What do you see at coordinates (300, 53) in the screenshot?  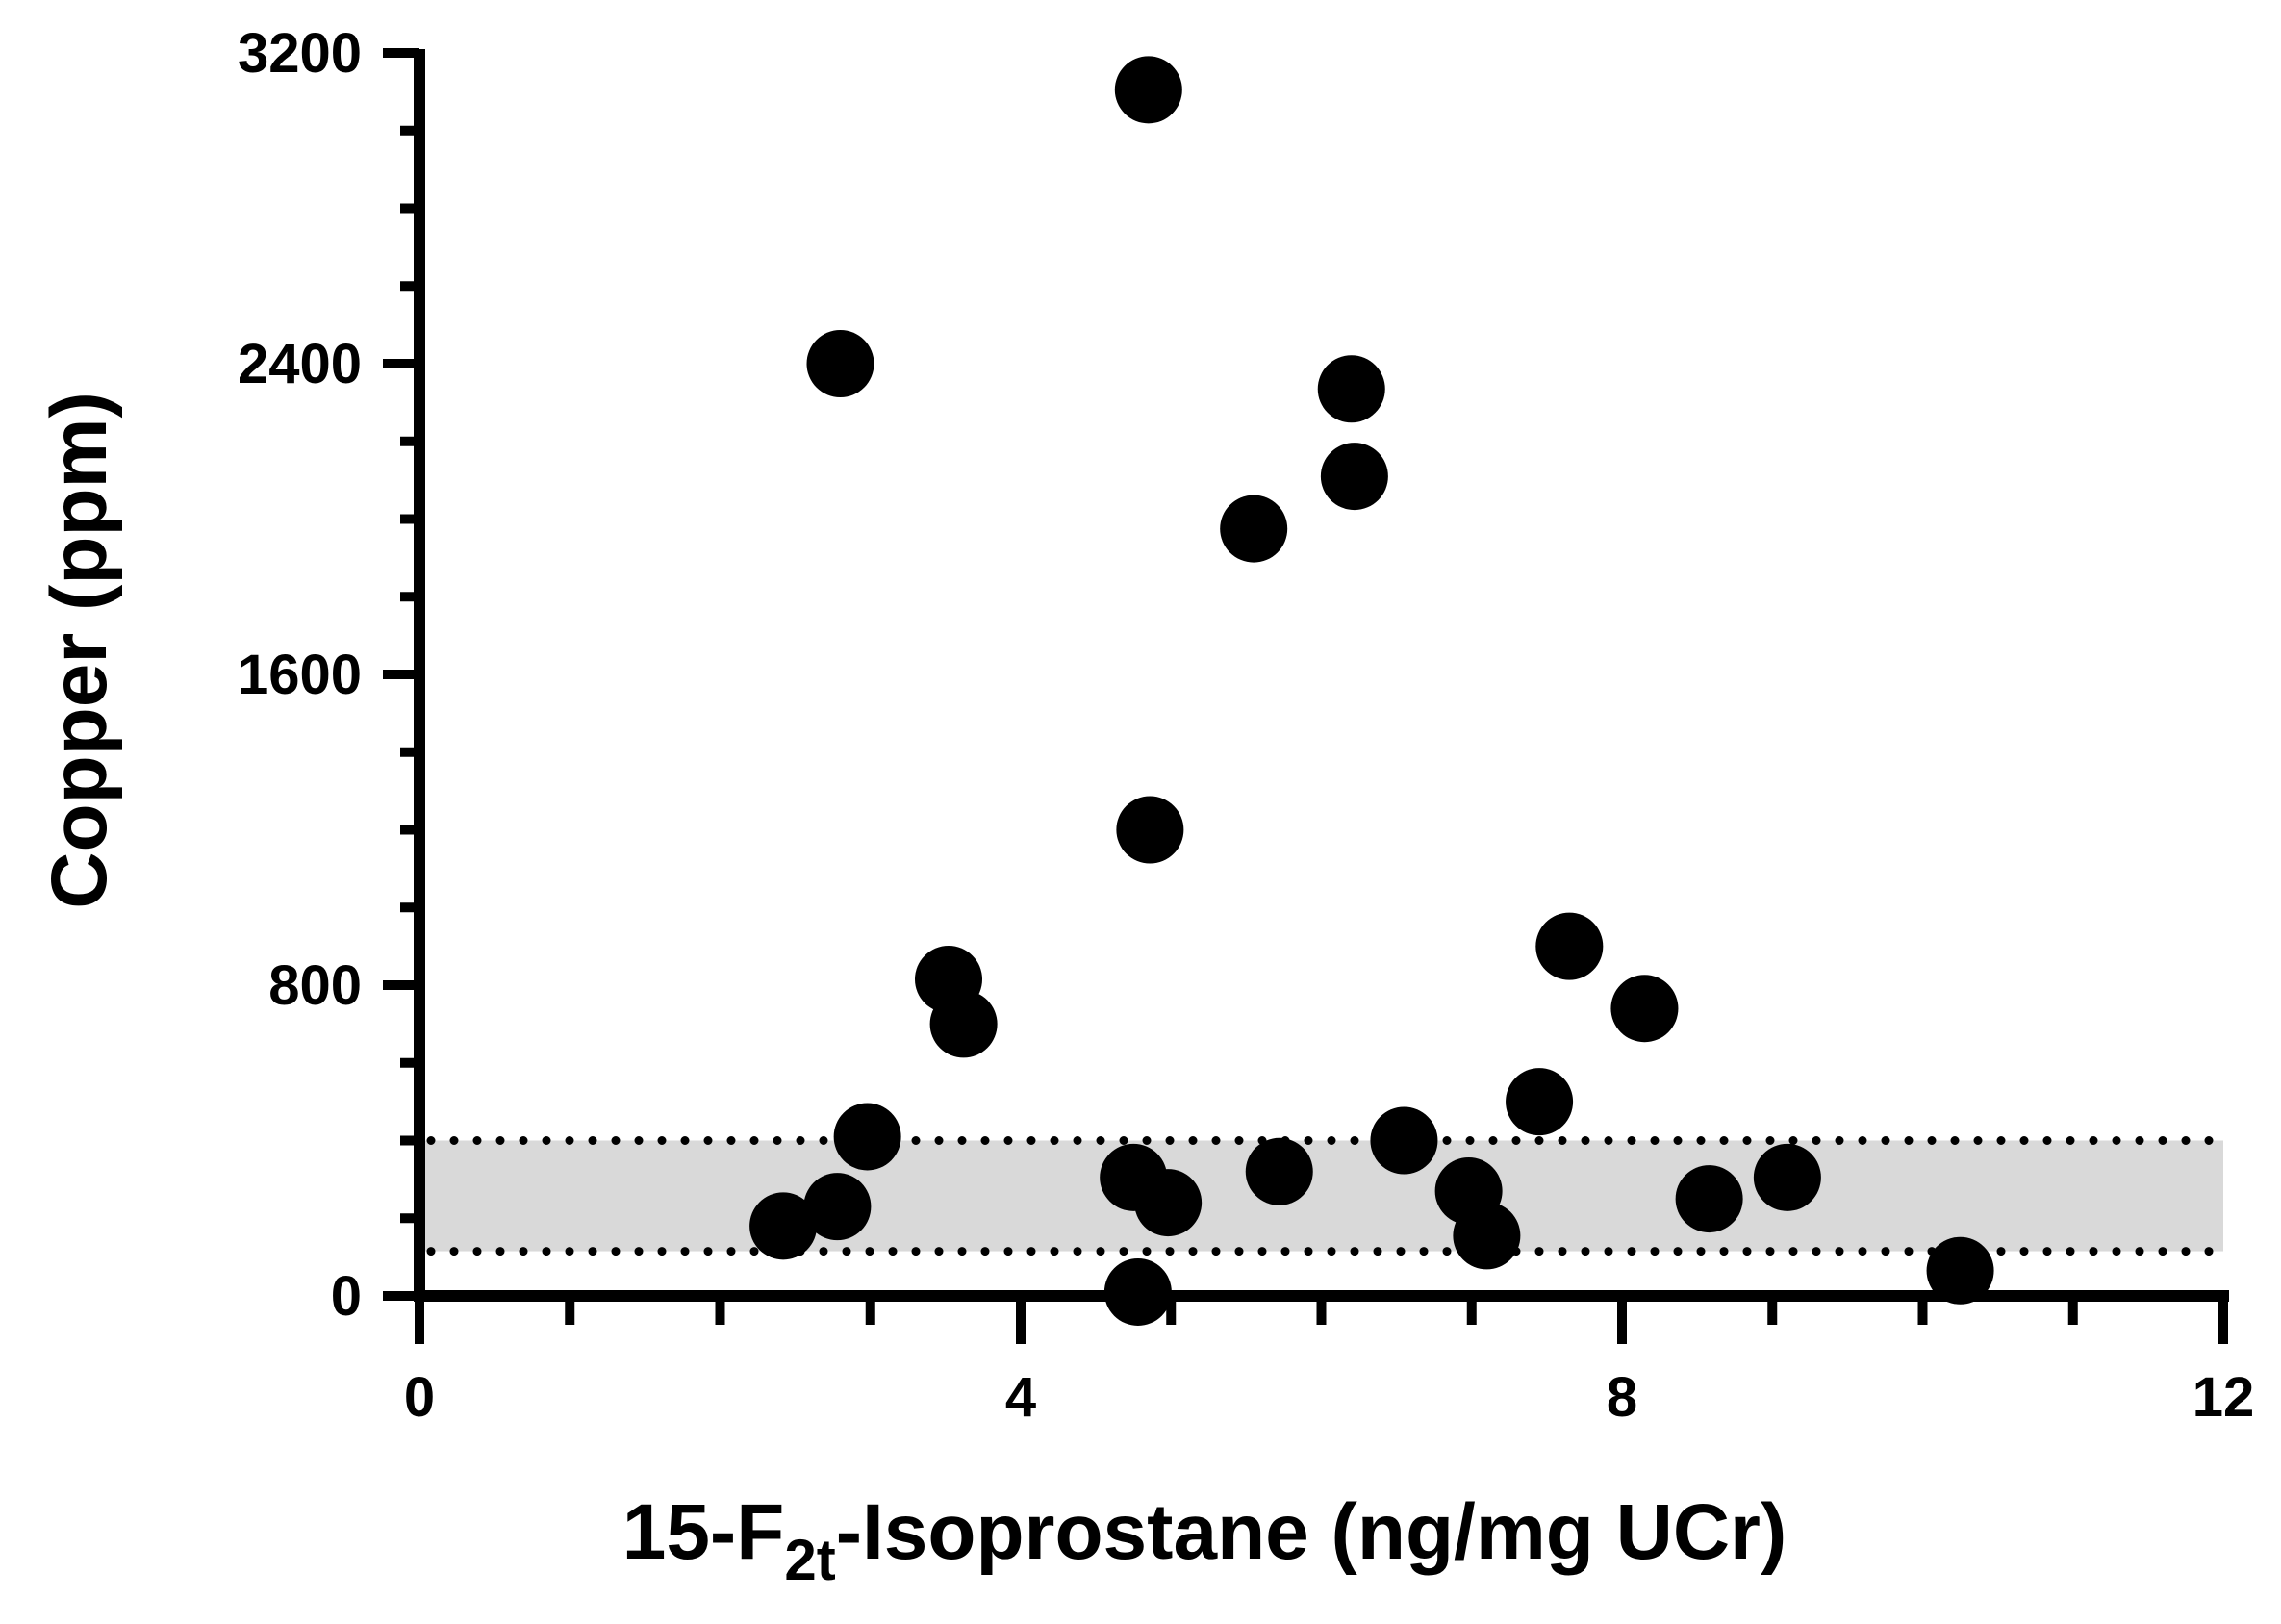 I see `y-tick-label: 3200` at bounding box center [300, 53].